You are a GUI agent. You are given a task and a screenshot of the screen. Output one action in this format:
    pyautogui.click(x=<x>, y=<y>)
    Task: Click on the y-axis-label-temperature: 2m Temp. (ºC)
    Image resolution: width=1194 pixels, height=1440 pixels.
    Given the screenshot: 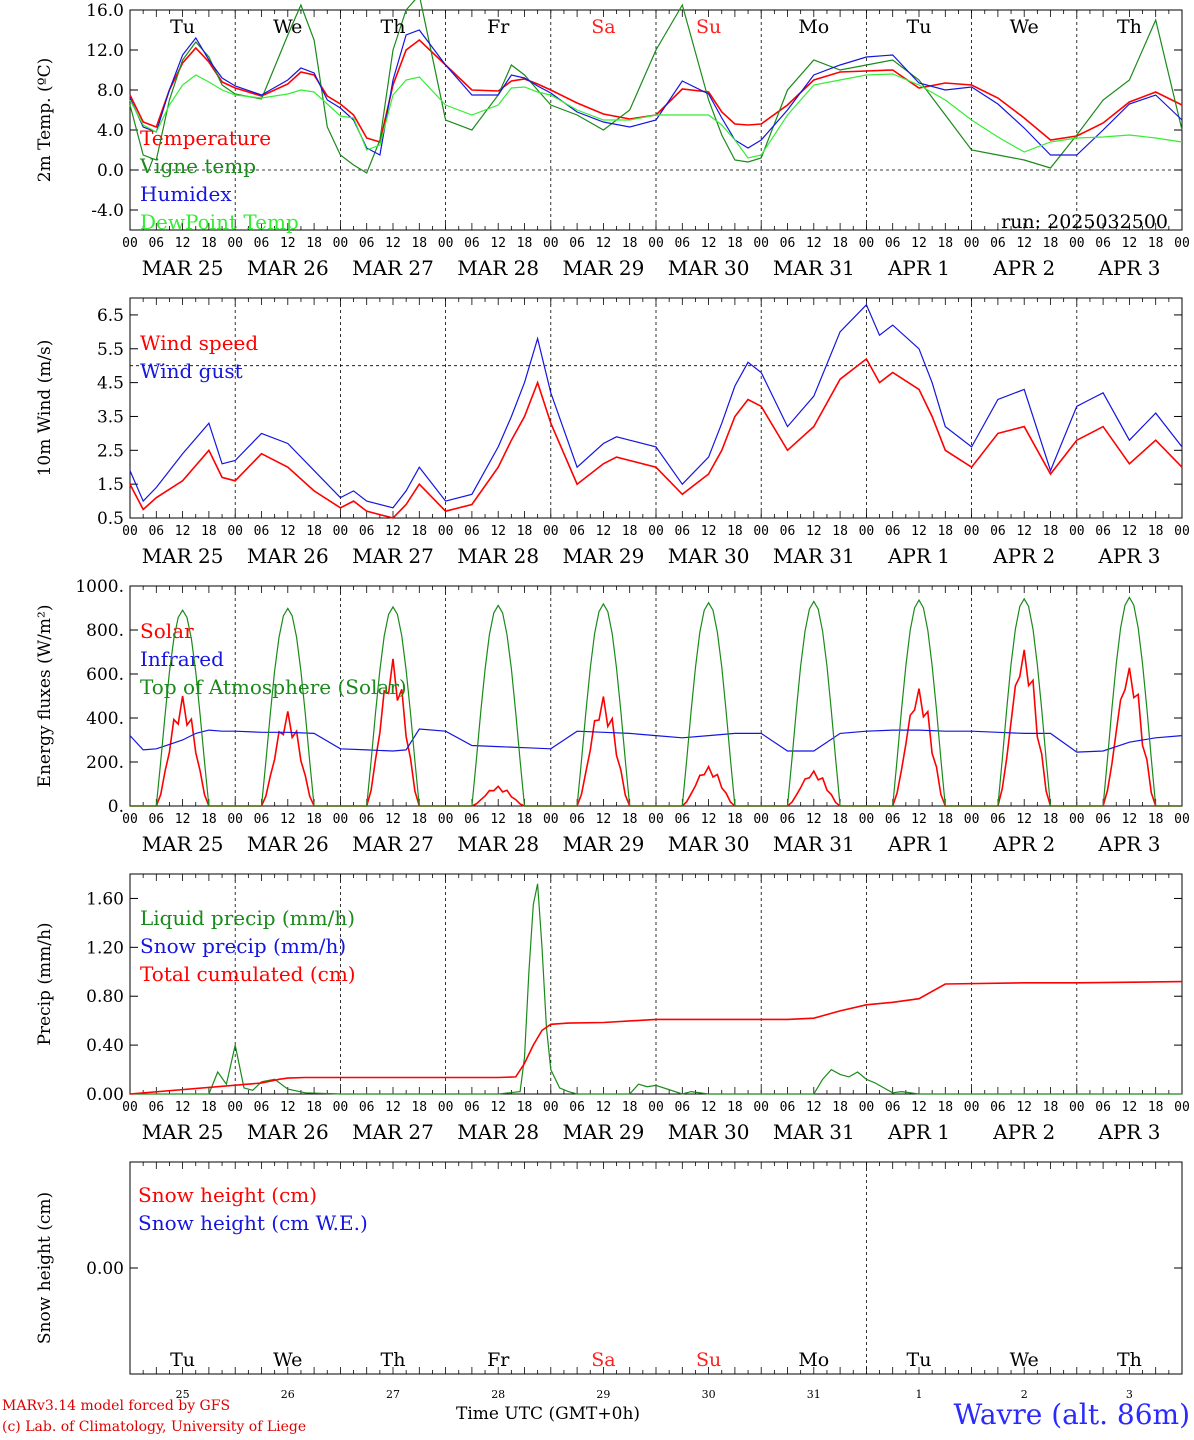 What is the action you would take?
    pyautogui.click(x=45, y=120)
    